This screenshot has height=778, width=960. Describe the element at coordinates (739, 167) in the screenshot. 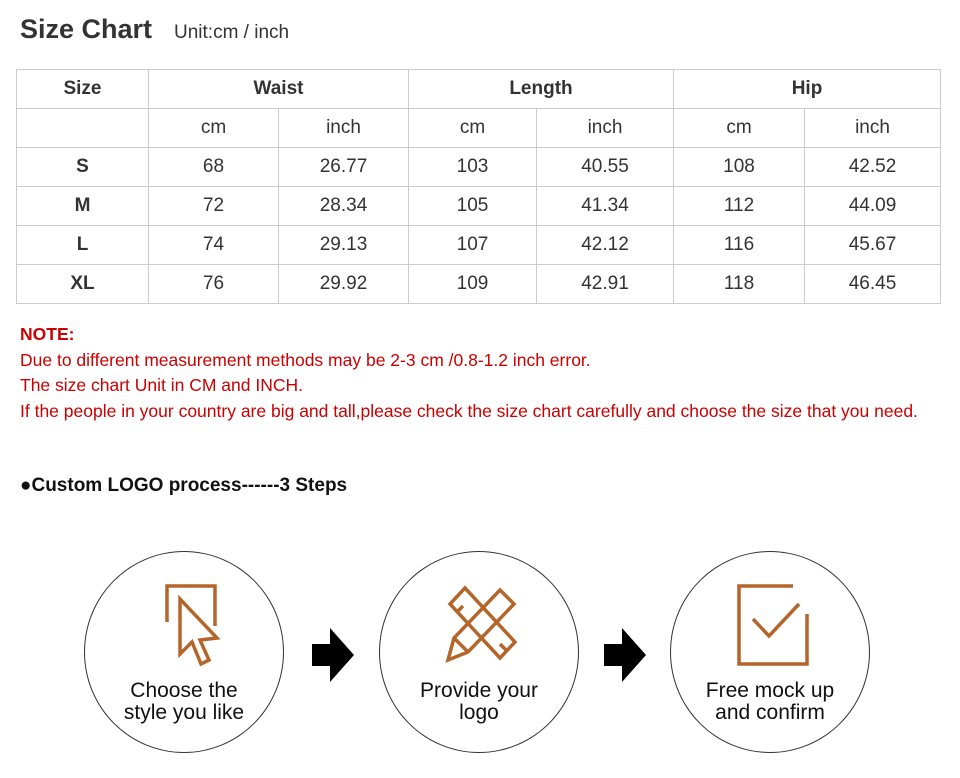

I see `value-cell: 108` at that location.